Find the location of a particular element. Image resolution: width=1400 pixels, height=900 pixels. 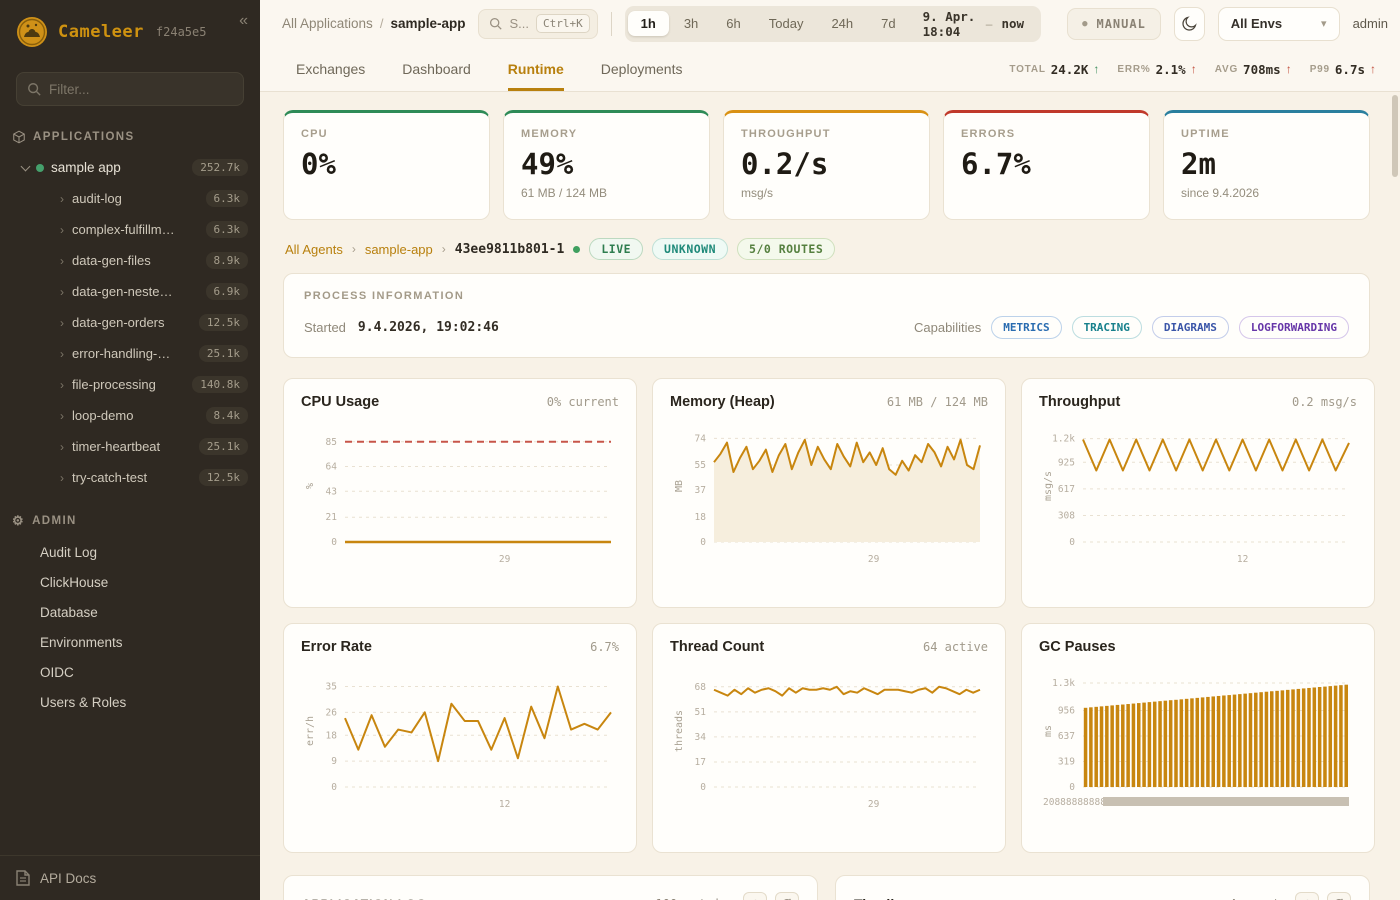

svg-text: 12 is located at coordinates (1242, 559).